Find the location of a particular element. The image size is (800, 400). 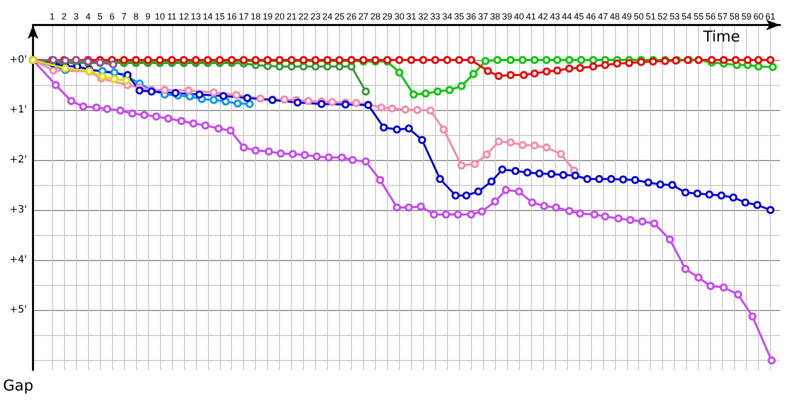

x-tick-label: 28 is located at coordinates (375, 17).